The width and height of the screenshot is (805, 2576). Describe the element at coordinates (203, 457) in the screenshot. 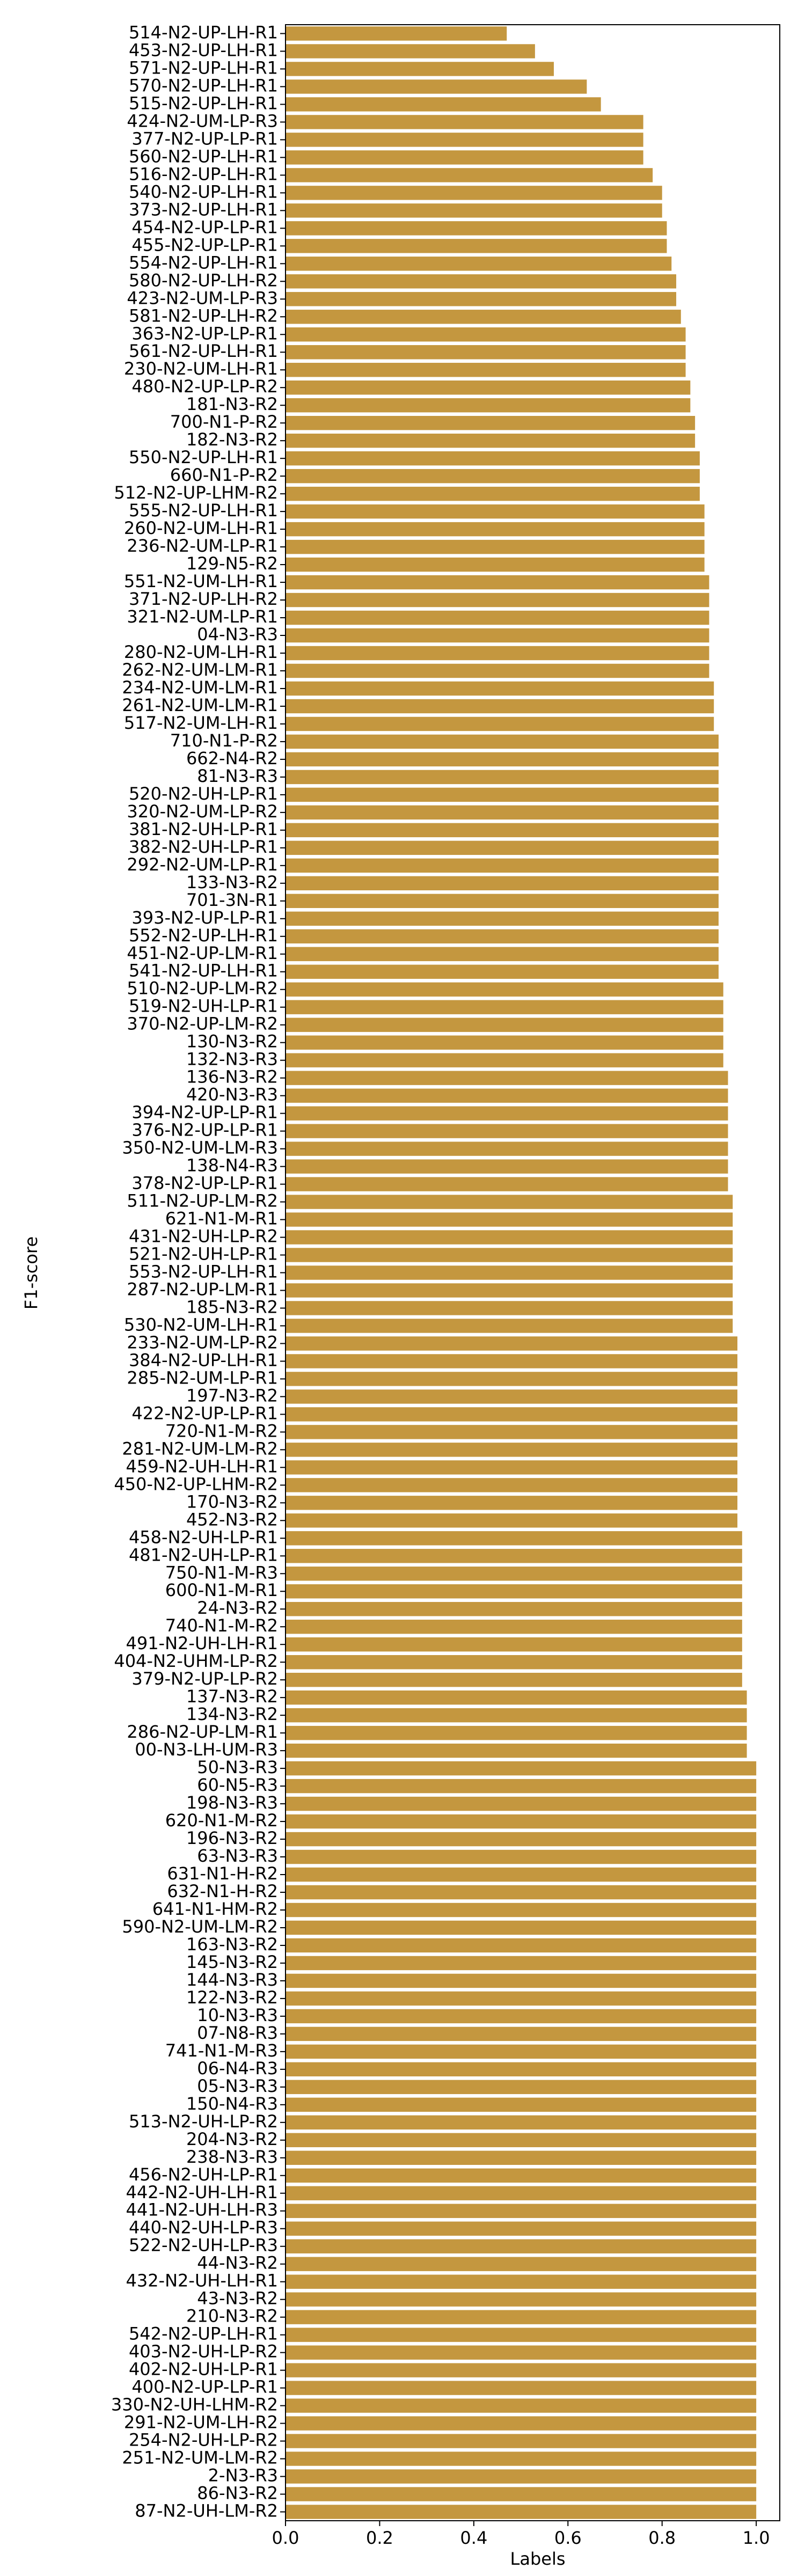

I see `y-tick-label: 550-N2-UP-LH-R1` at that location.